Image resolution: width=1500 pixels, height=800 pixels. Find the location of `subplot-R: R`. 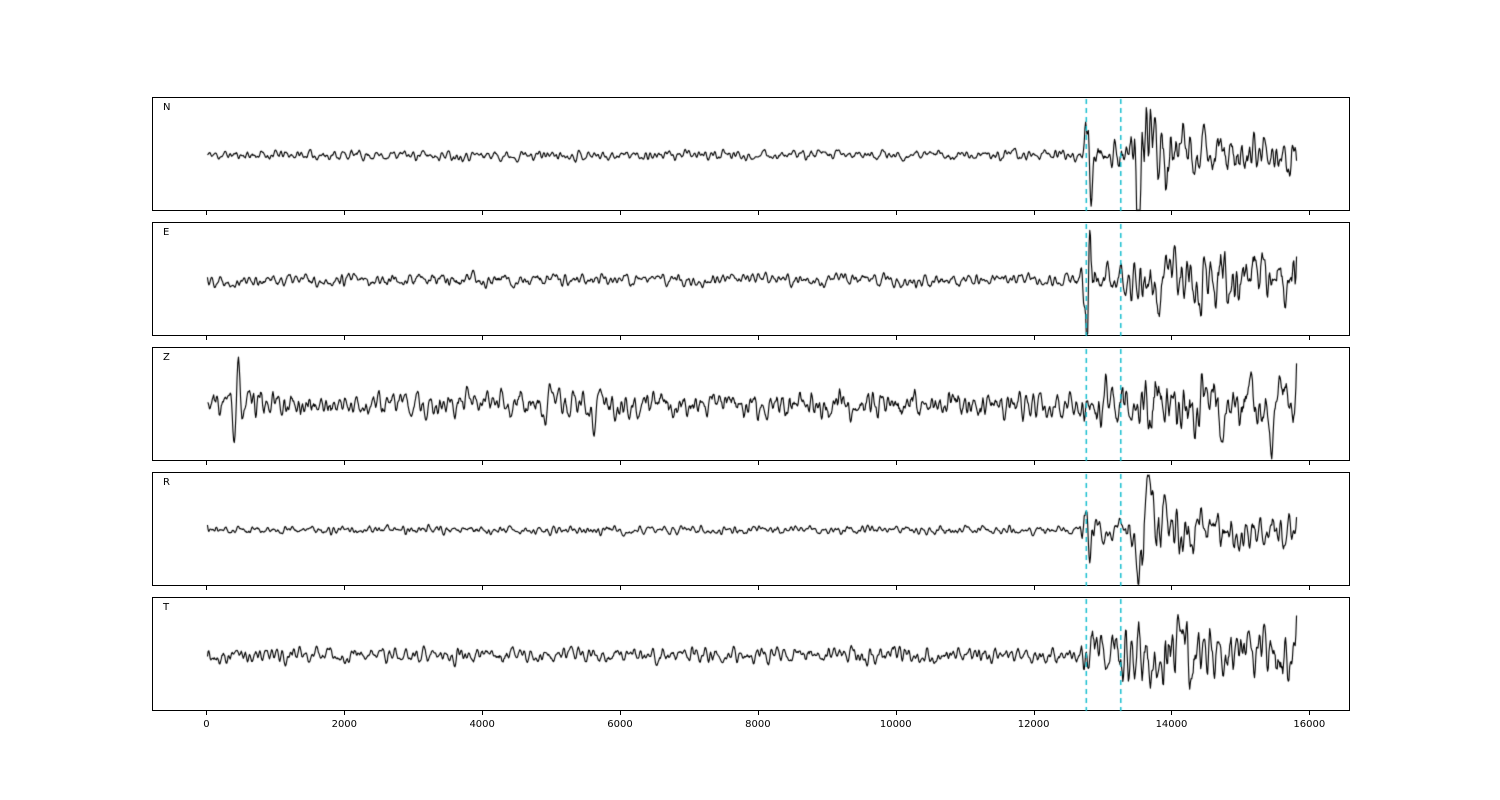

subplot-R: R is located at coordinates (751, 529).